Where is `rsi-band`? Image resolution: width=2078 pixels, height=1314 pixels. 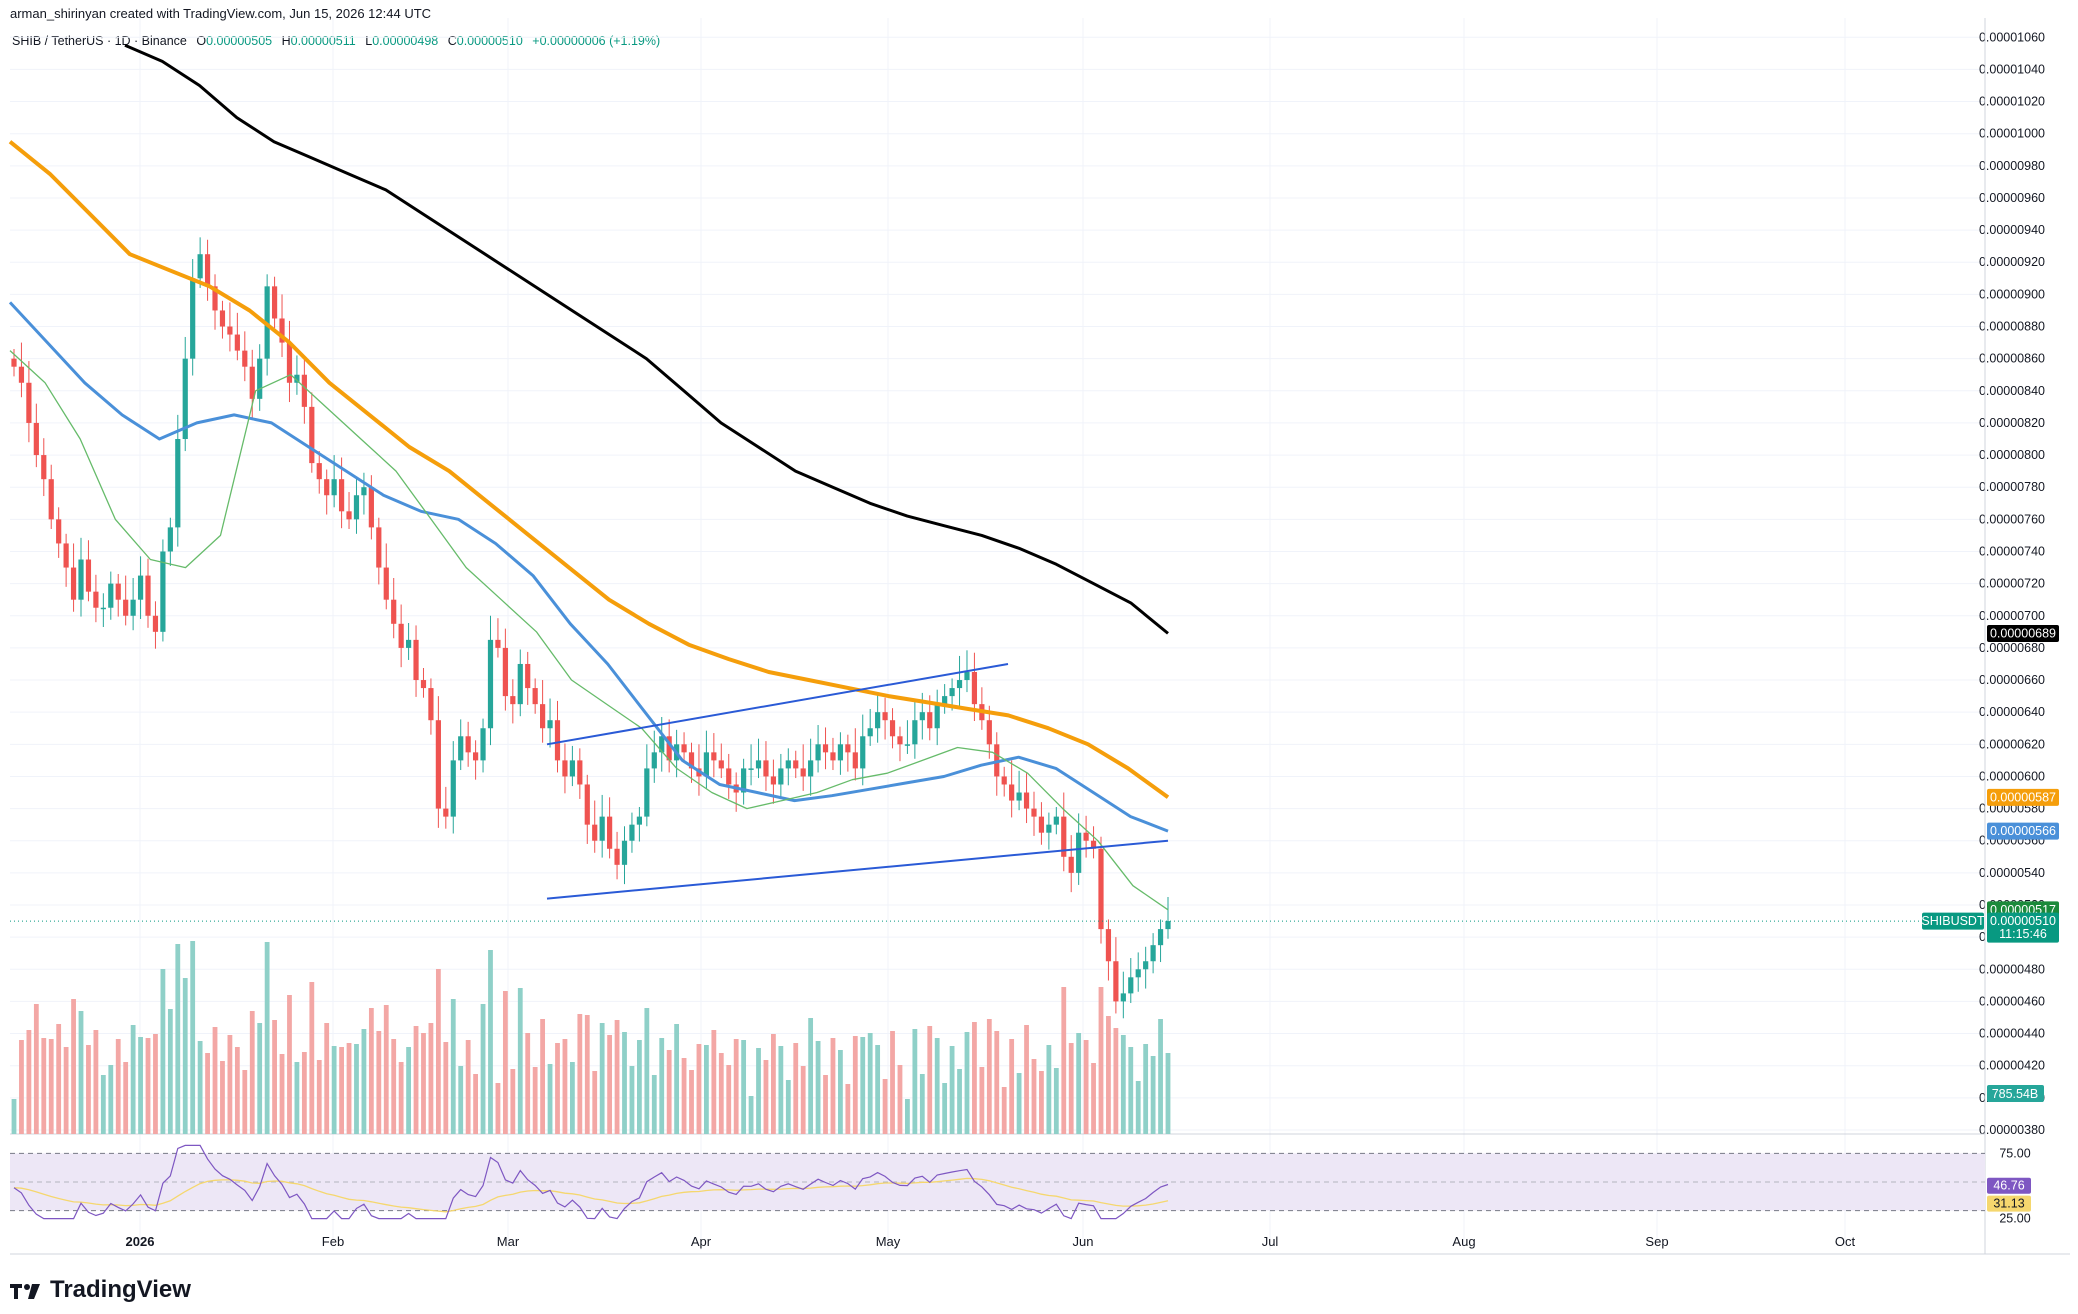 rsi-band is located at coordinates (997, 1182).